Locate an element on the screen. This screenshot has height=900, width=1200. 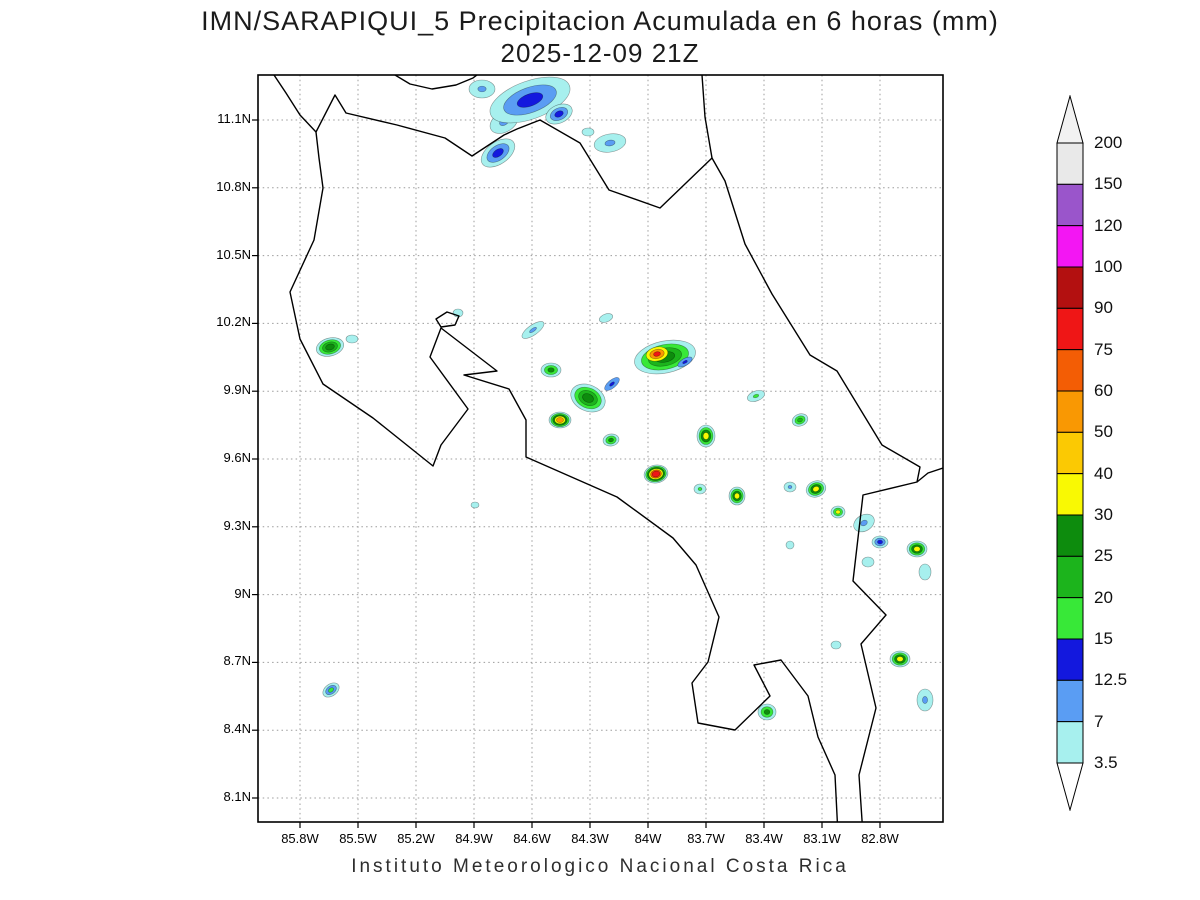
coastline-panama-caribbean-coast is located at coordinates (929, 475).